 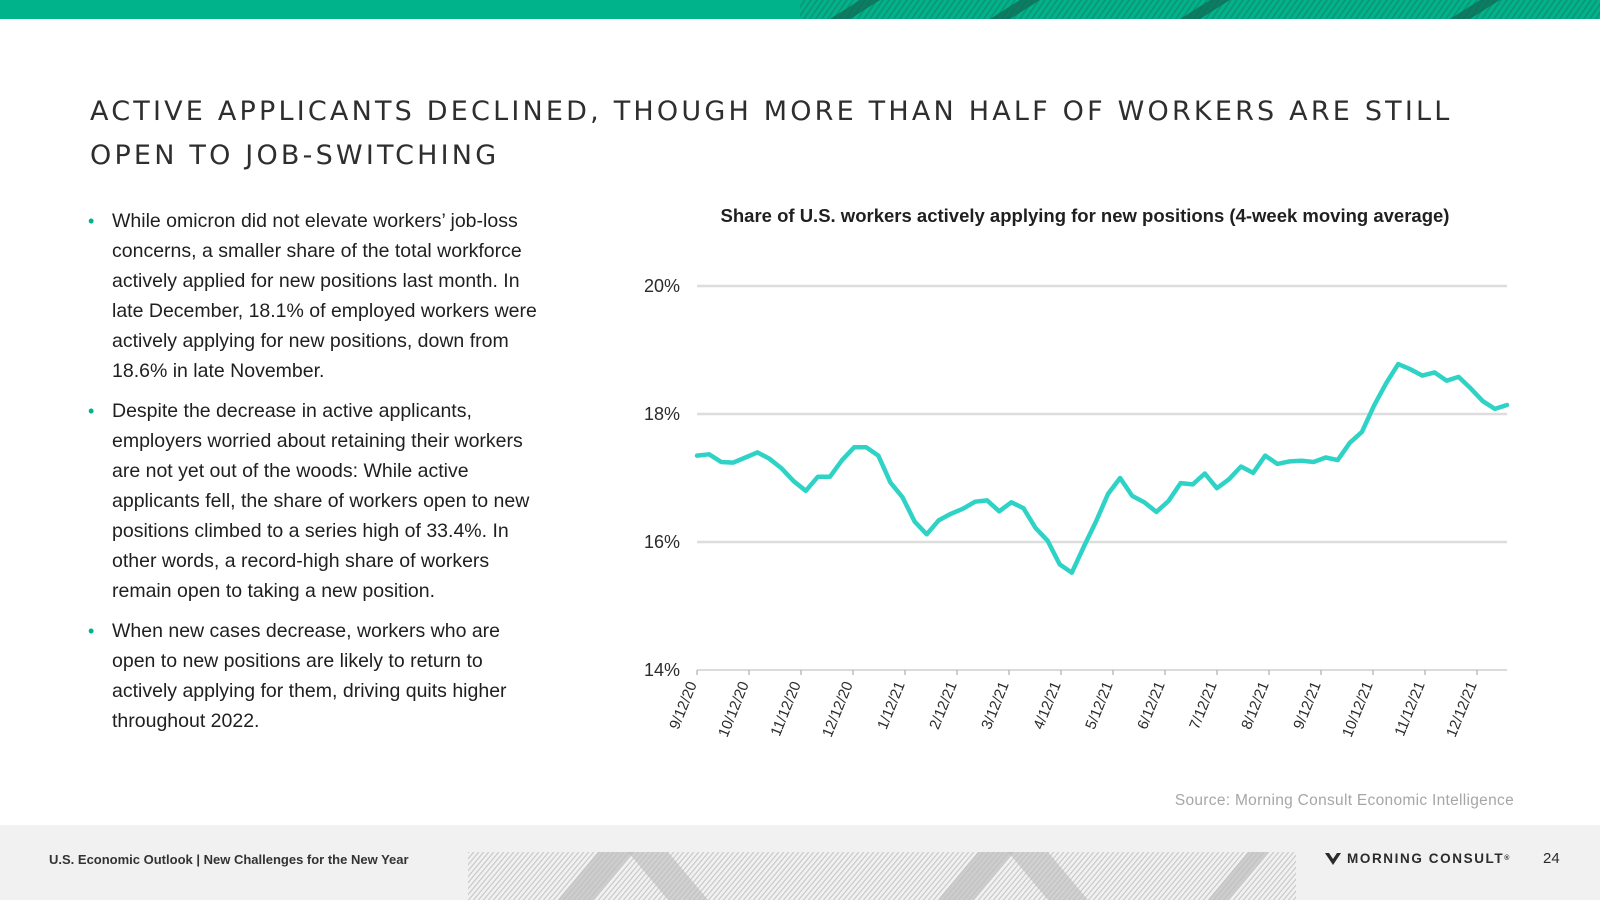 What do you see at coordinates (1333, 858) in the screenshot?
I see `morning-consult-logo-icon` at bounding box center [1333, 858].